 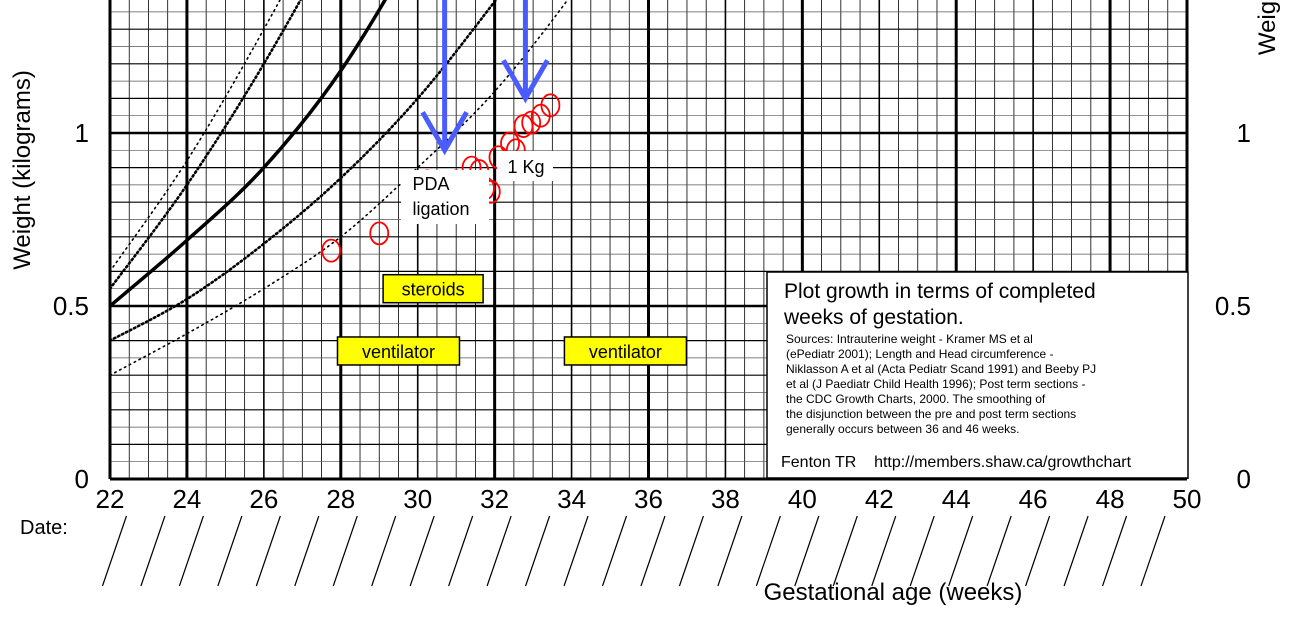 I want to click on annotation-pda-line-1: PDA, so click(x=430, y=184).